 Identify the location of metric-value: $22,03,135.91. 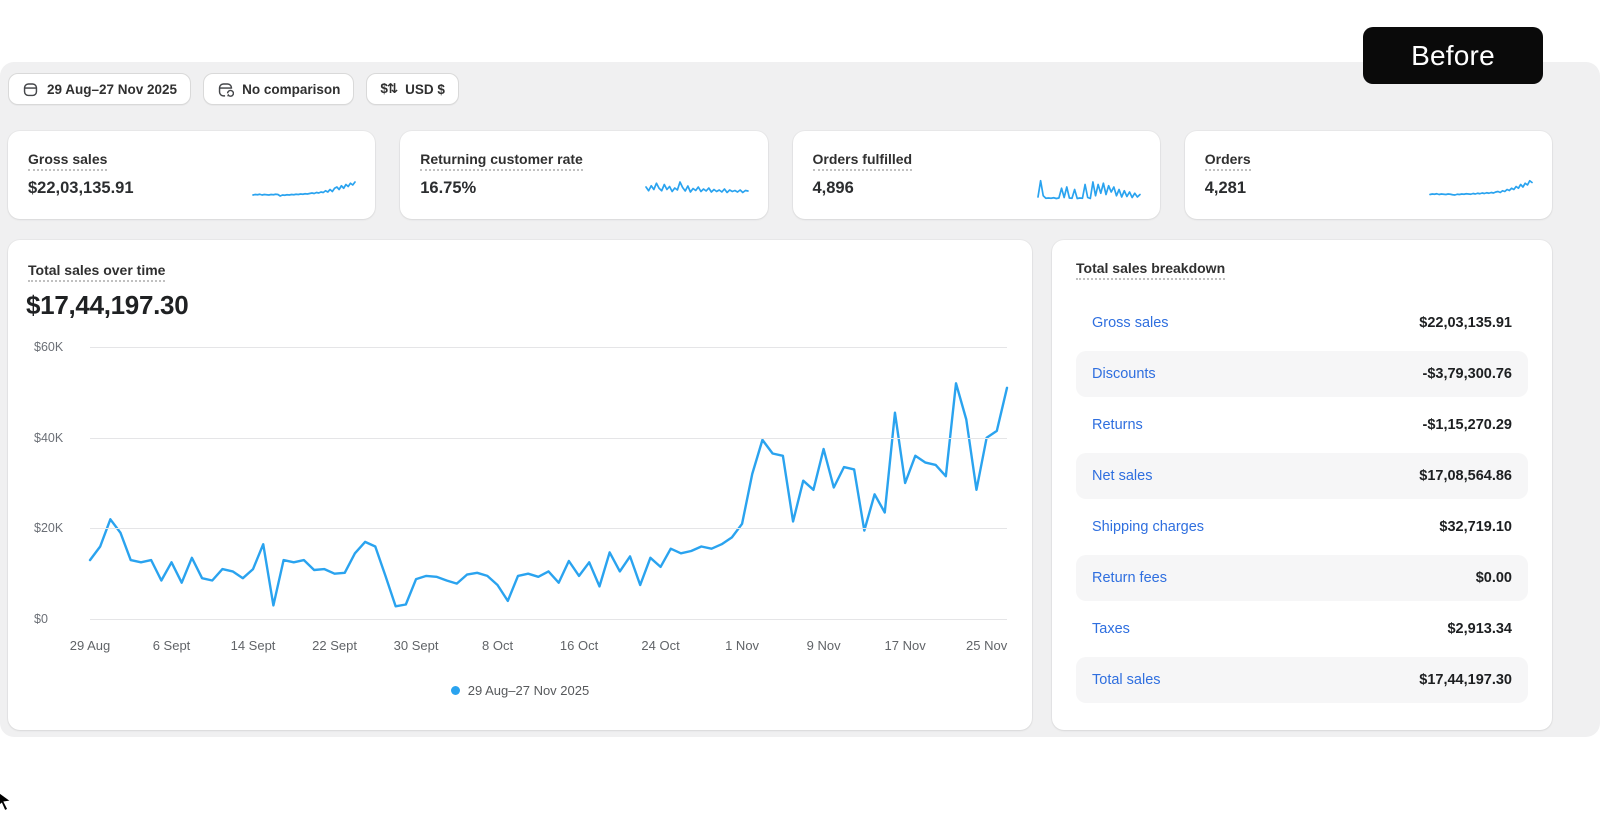
(81, 188).